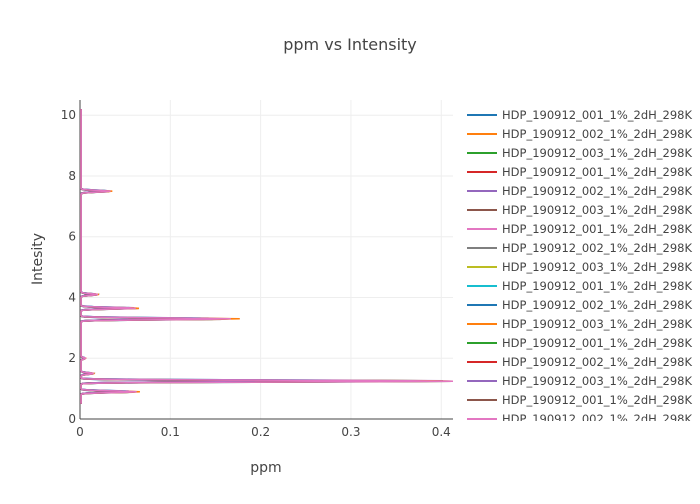  What do you see at coordinates (350, 432) in the screenshot?
I see `x-tick-label: 0.3` at bounding box center [350, 432].